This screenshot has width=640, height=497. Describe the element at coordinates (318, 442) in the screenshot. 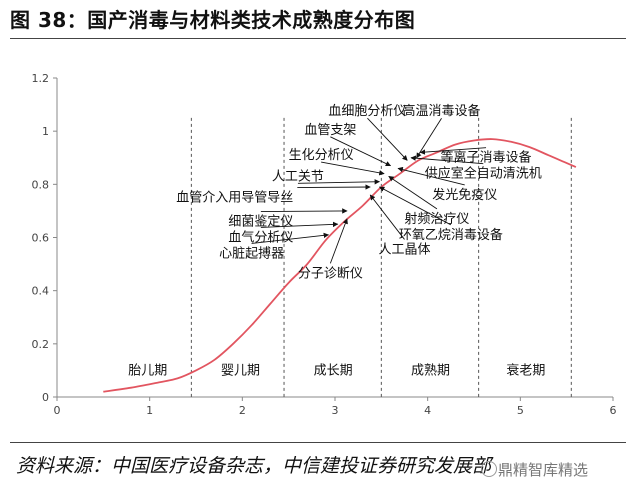

I see `source-rule` at that location.